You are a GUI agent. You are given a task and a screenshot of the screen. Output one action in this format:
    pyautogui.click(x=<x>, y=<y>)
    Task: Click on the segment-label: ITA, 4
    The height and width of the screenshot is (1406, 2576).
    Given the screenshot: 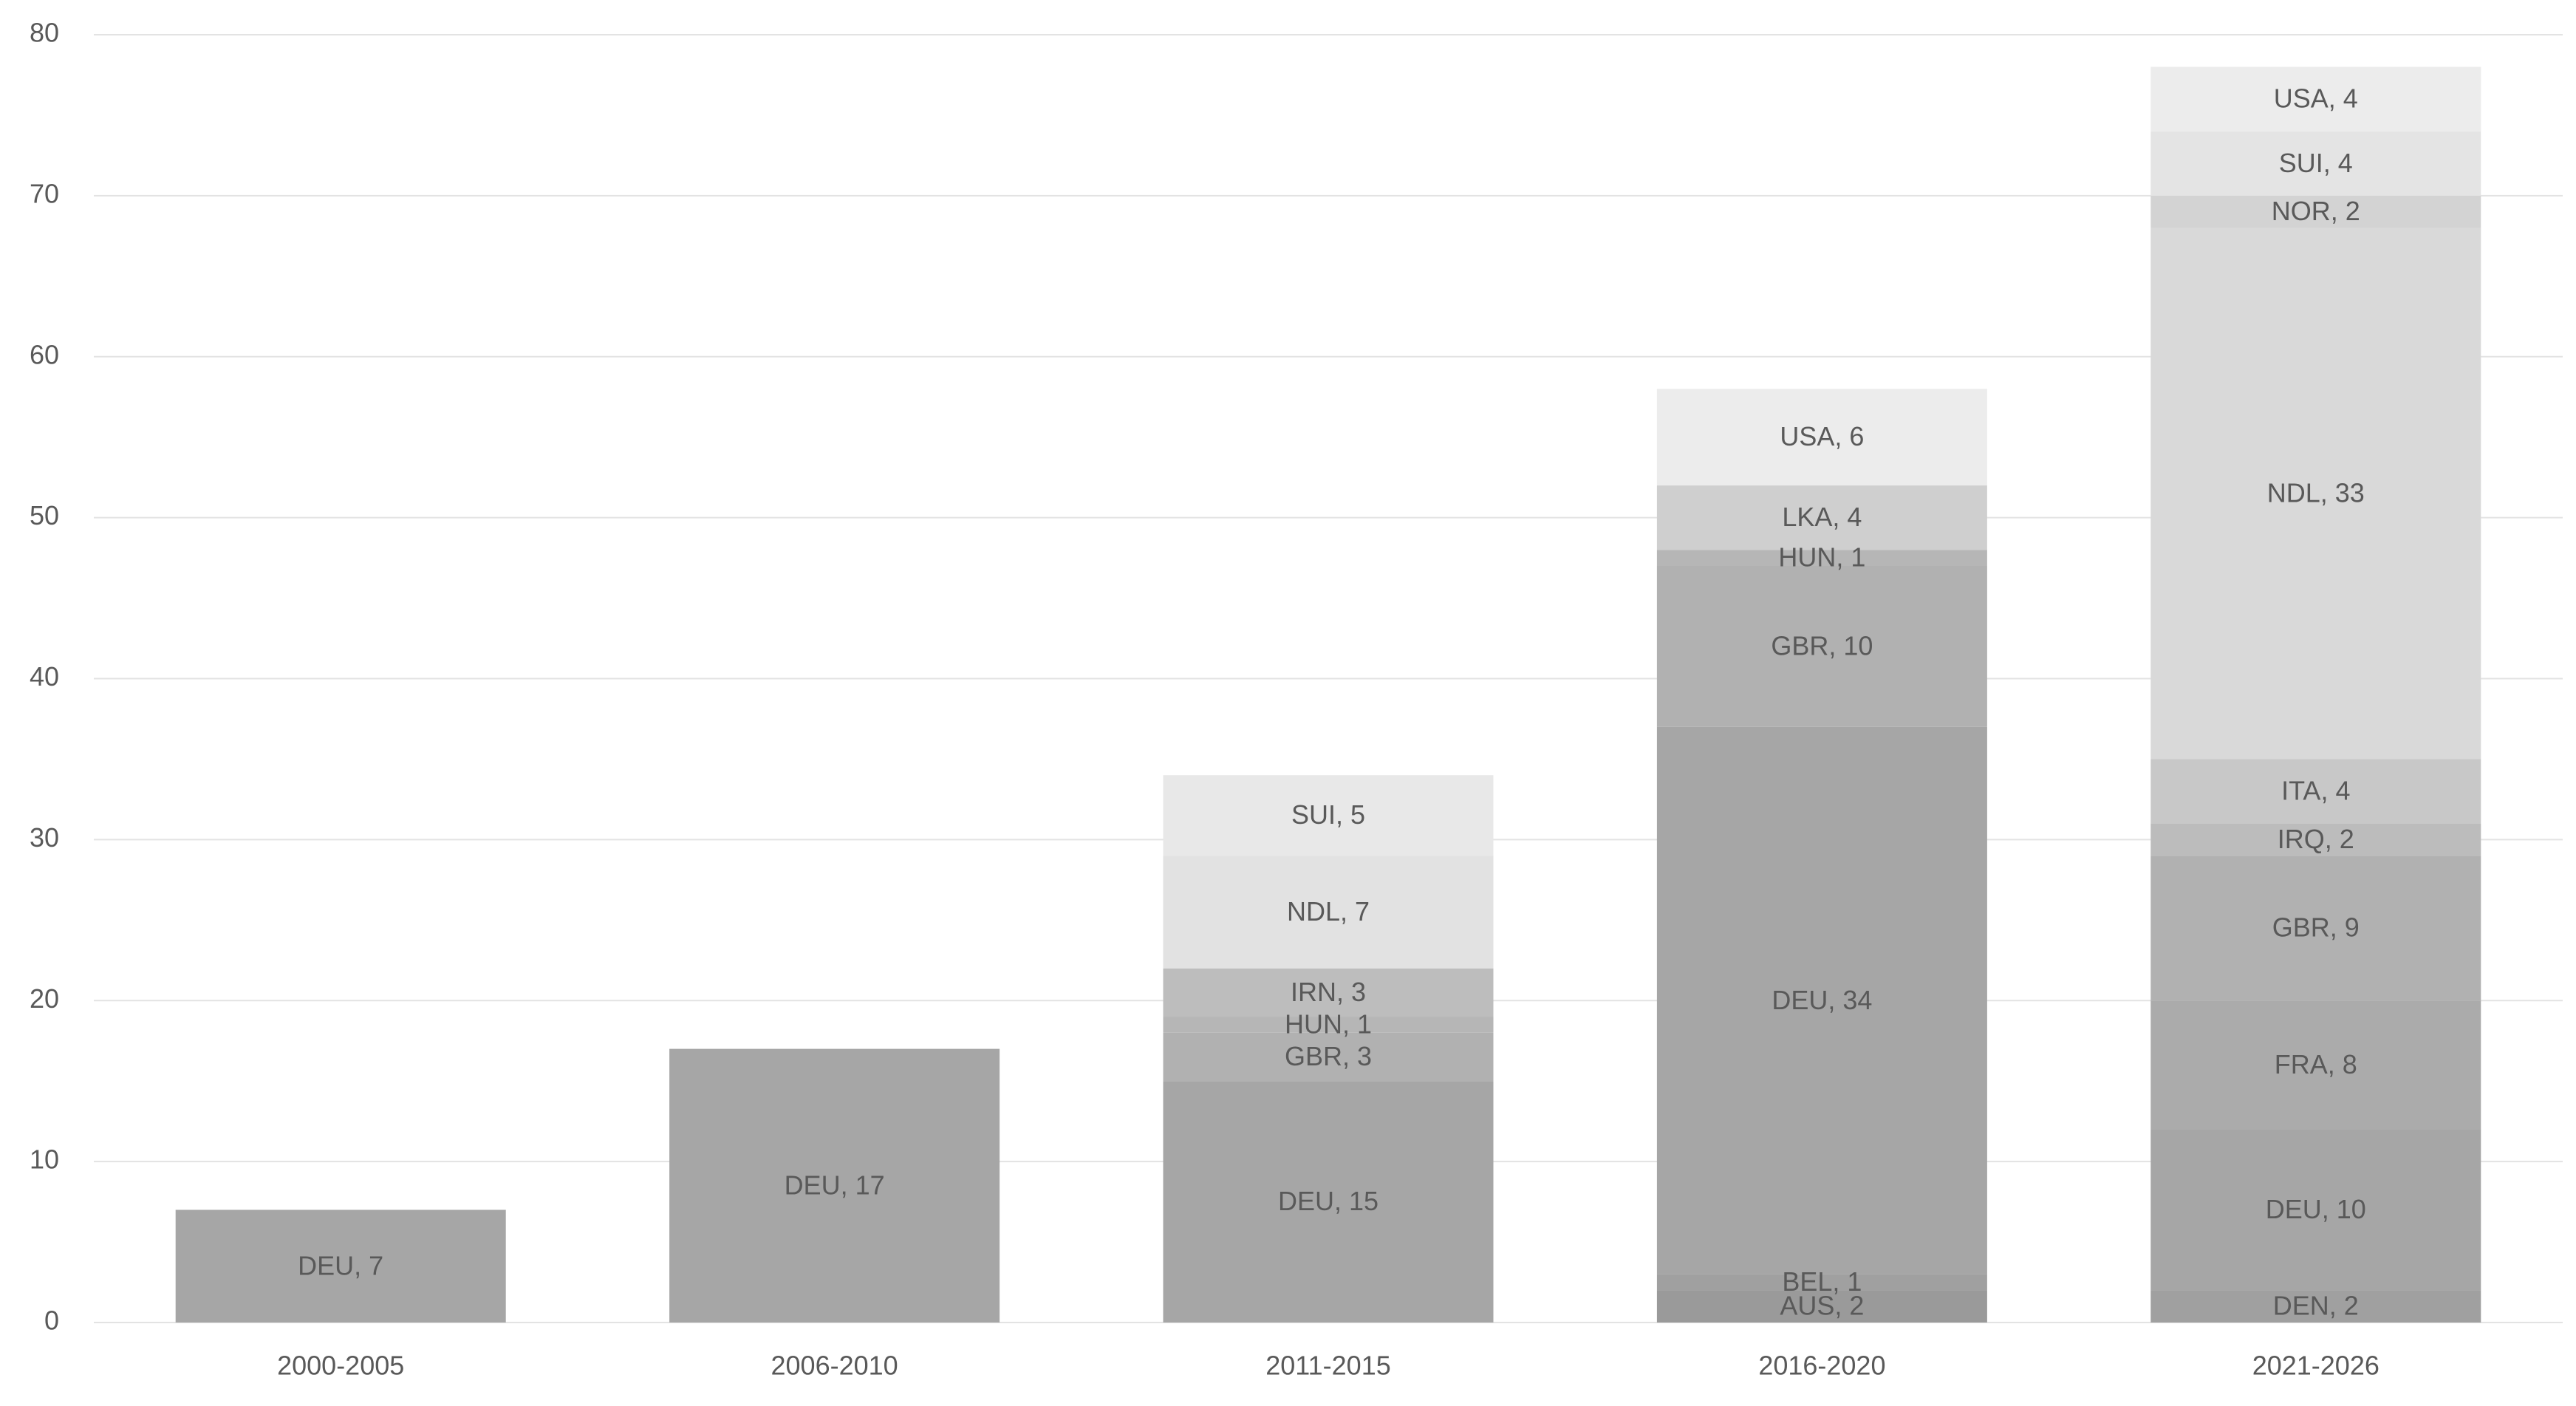 What is the action you would take?
    pyautogui.click(x=2315, y=791)
    